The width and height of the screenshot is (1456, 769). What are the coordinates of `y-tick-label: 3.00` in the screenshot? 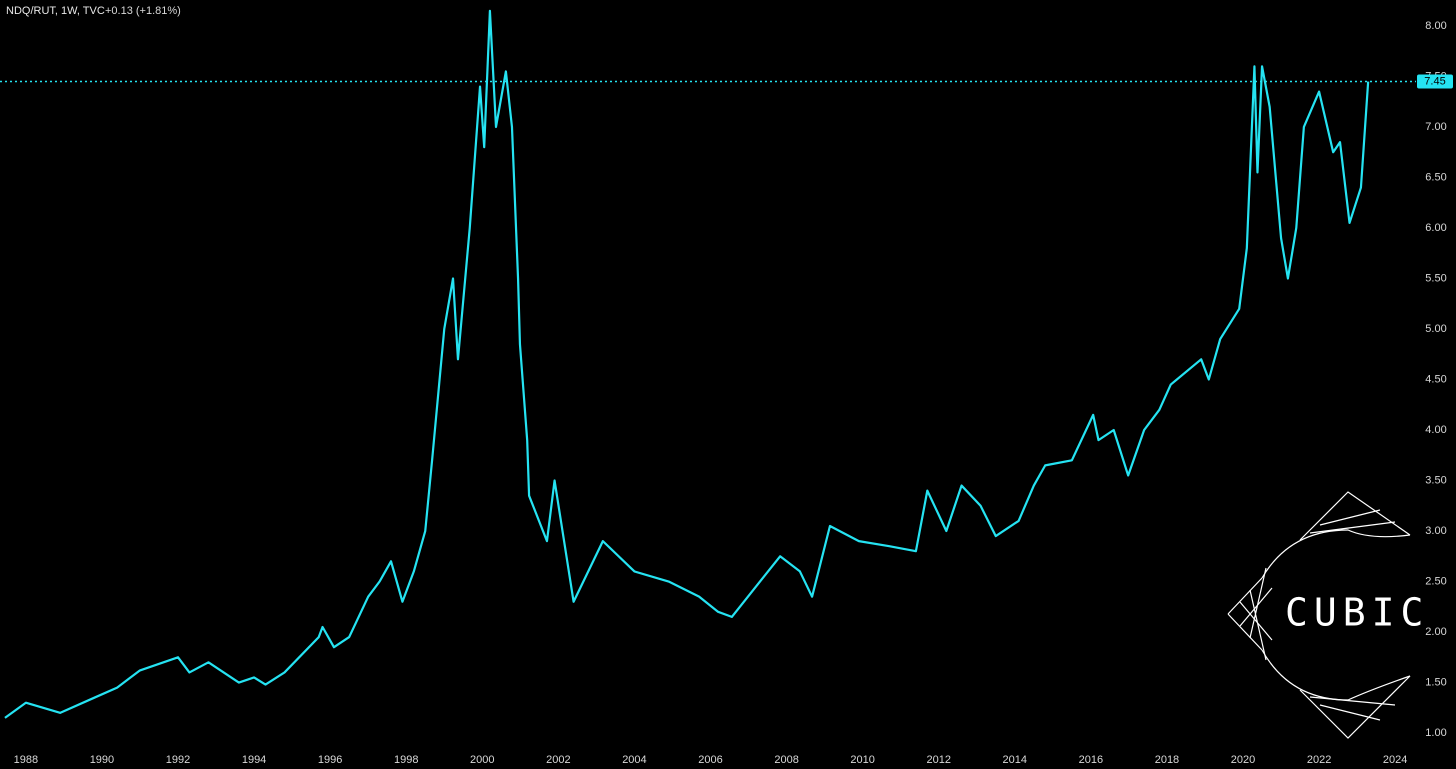 It's located at (1435, 531).